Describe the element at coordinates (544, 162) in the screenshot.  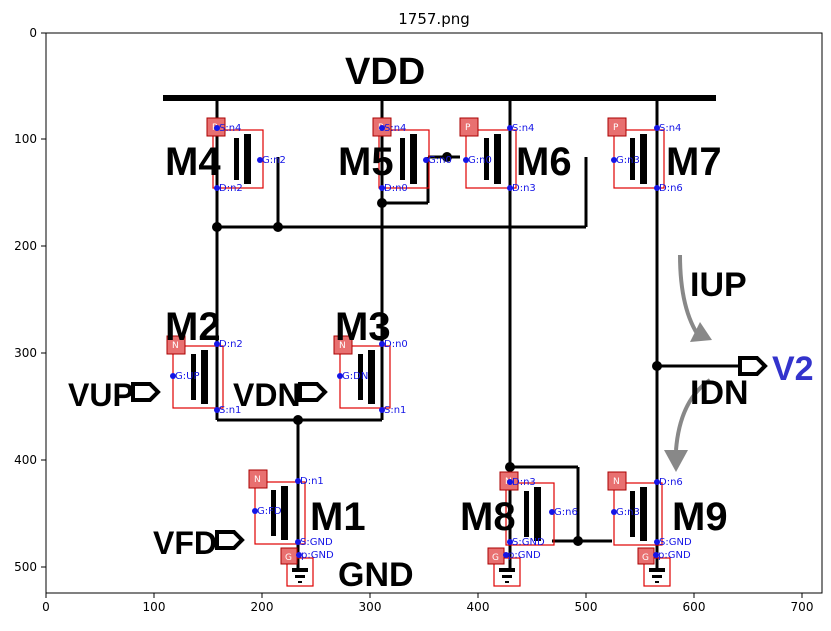
I see `transistor-name: M6` at that location.